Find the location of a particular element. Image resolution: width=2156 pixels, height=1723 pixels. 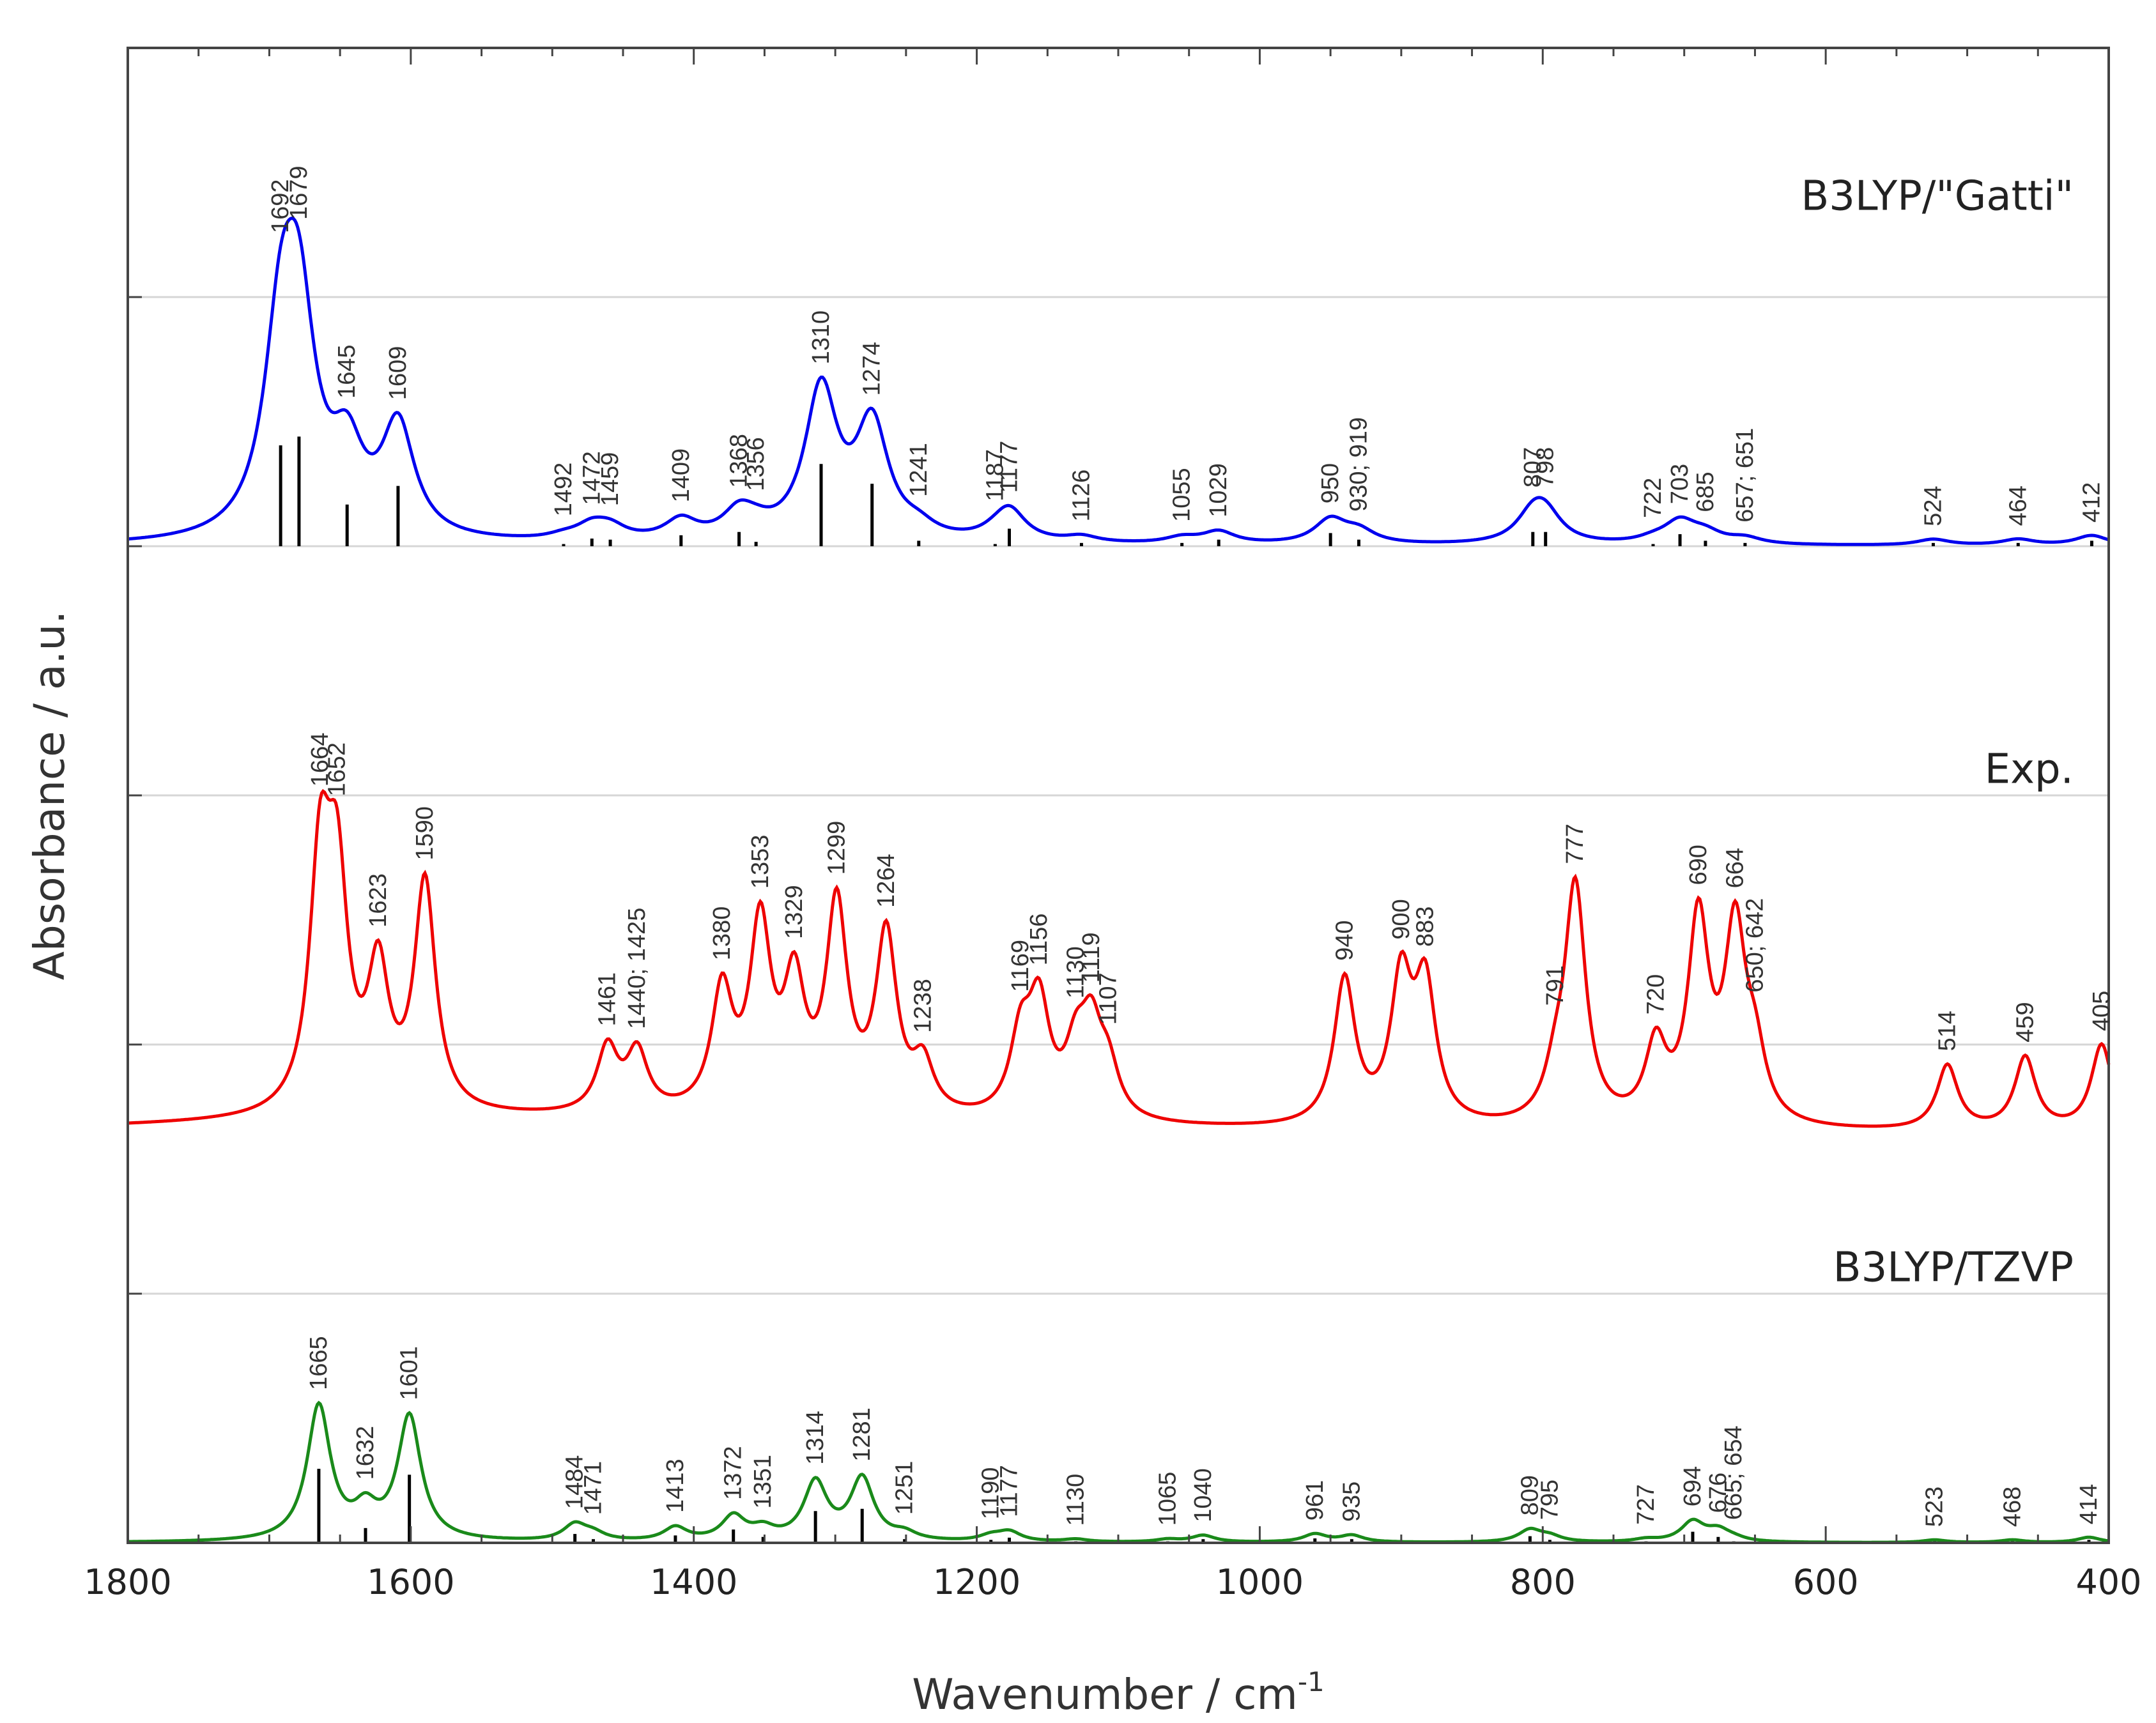

peak-label: 1632 is located at coordinates (365, 1453).